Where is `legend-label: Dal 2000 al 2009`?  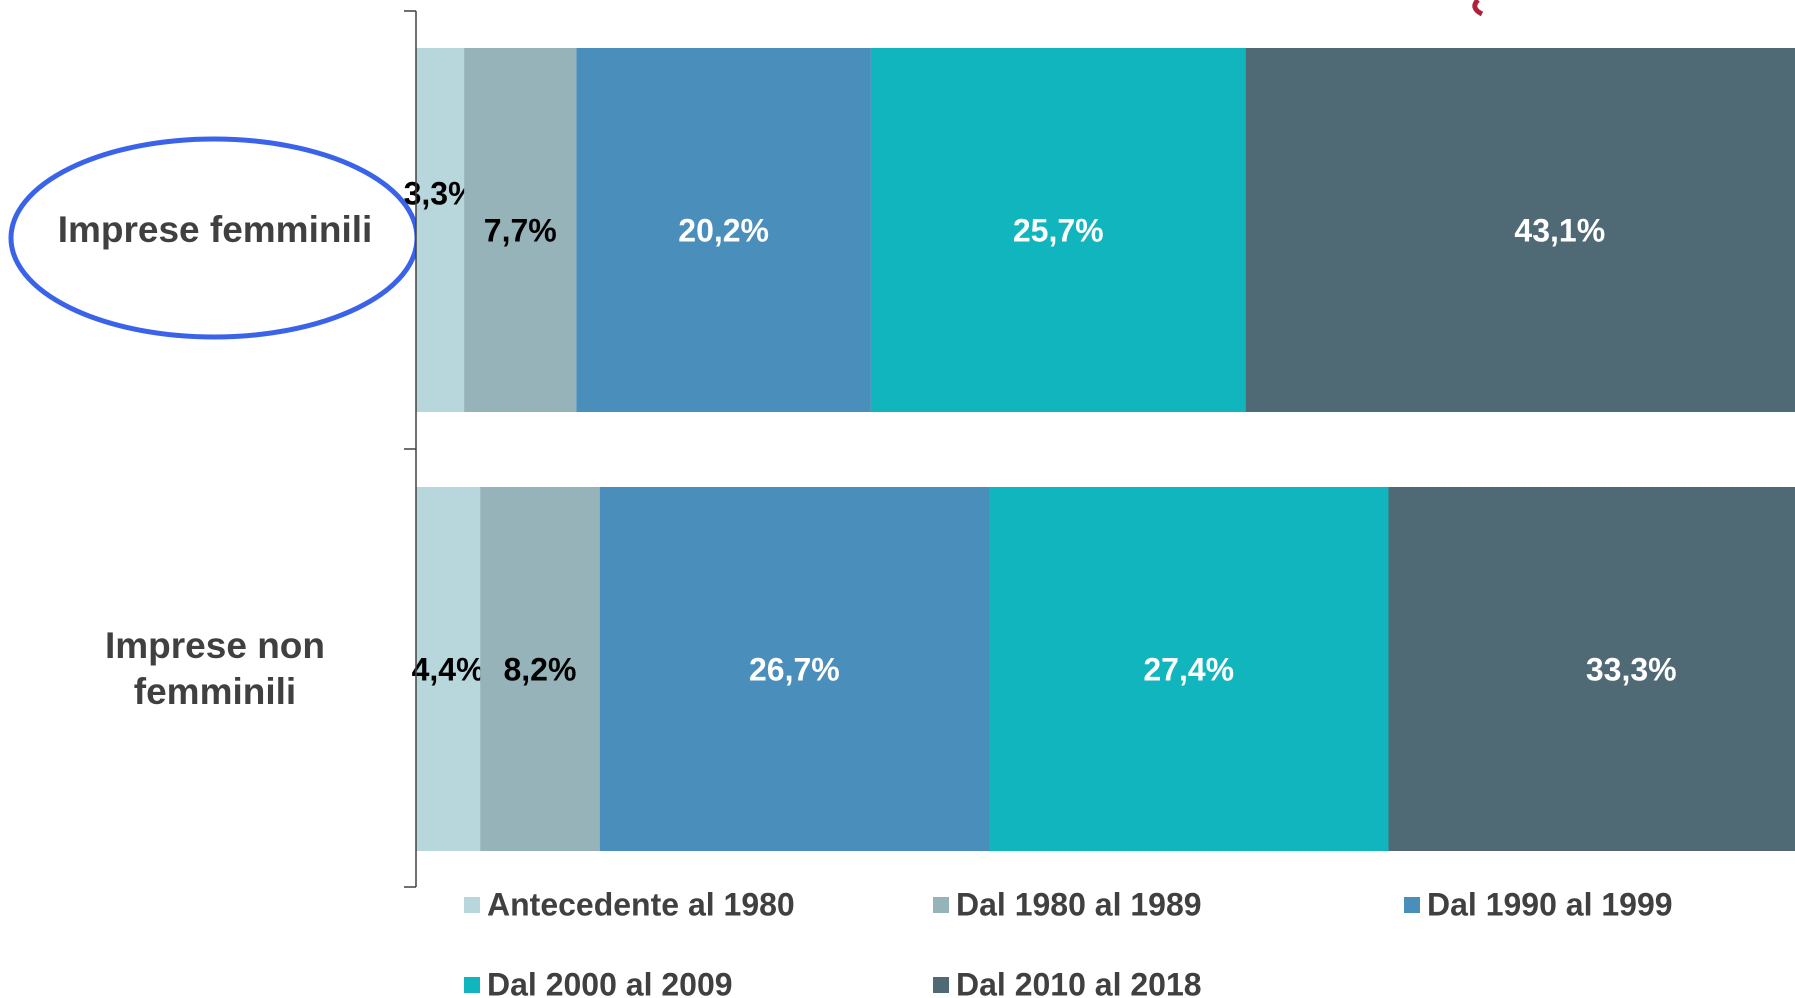 legend-label: Dal 2000 al 2009 is located at coordinates (610, 982).